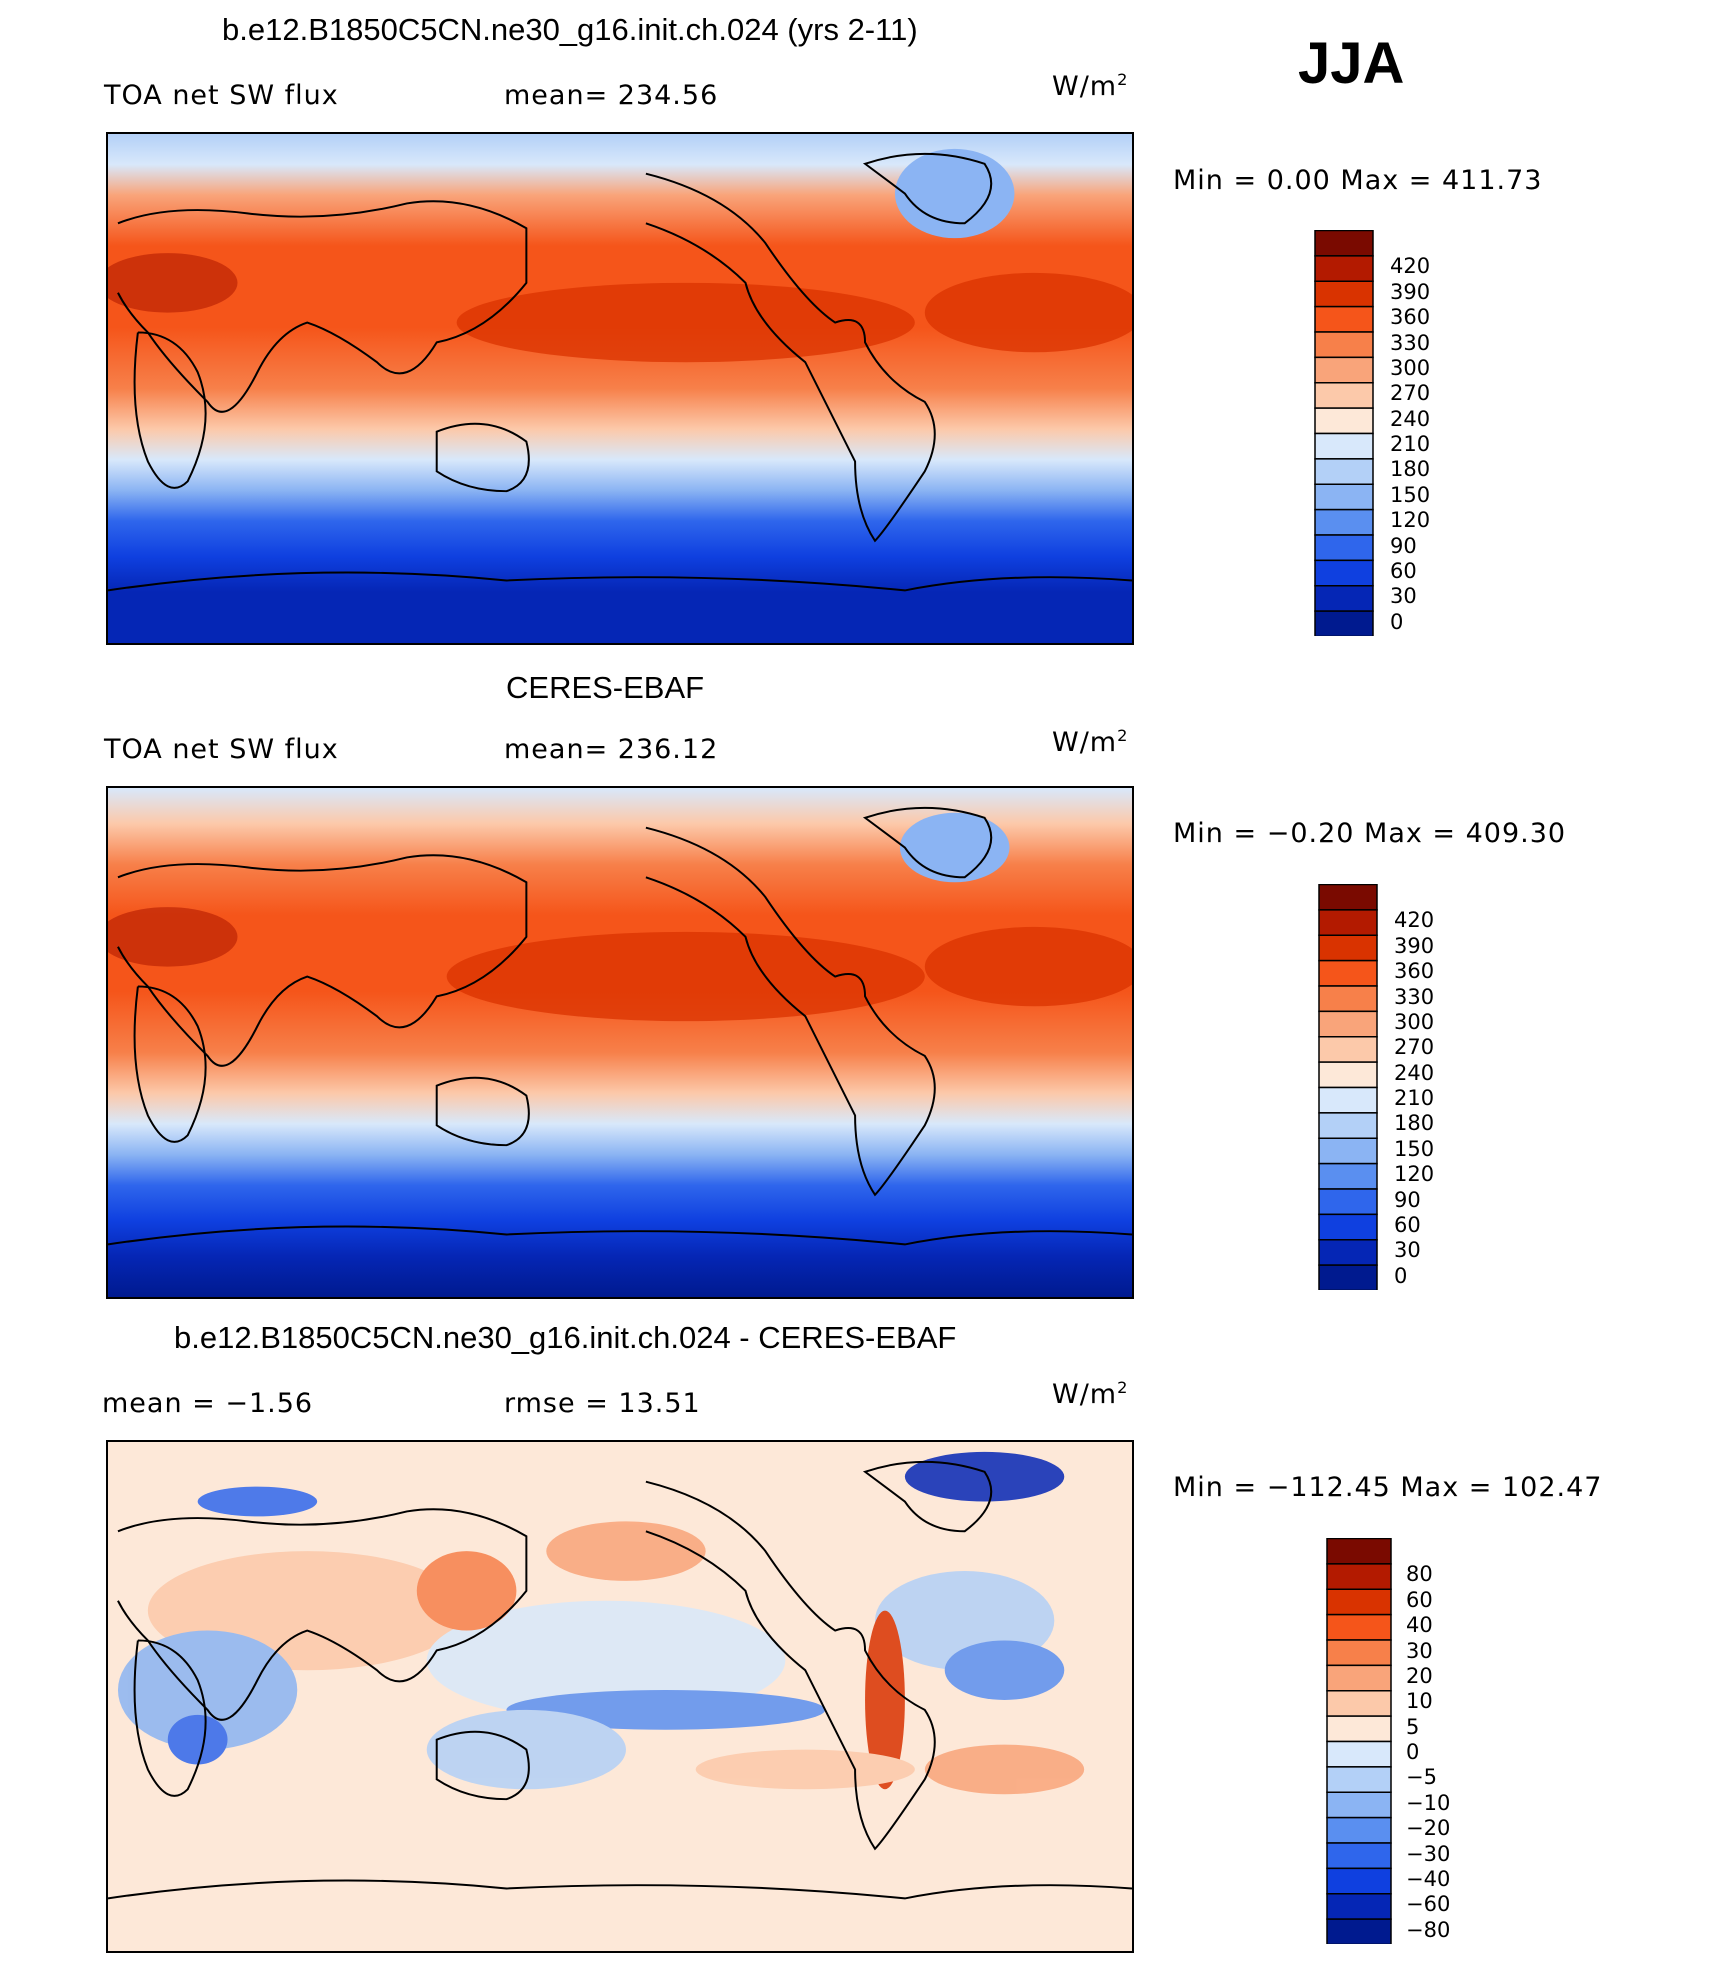 The image size is (1710, 1963). I want to click on colorbar-tick-label: 40, so click(1419, 1625).